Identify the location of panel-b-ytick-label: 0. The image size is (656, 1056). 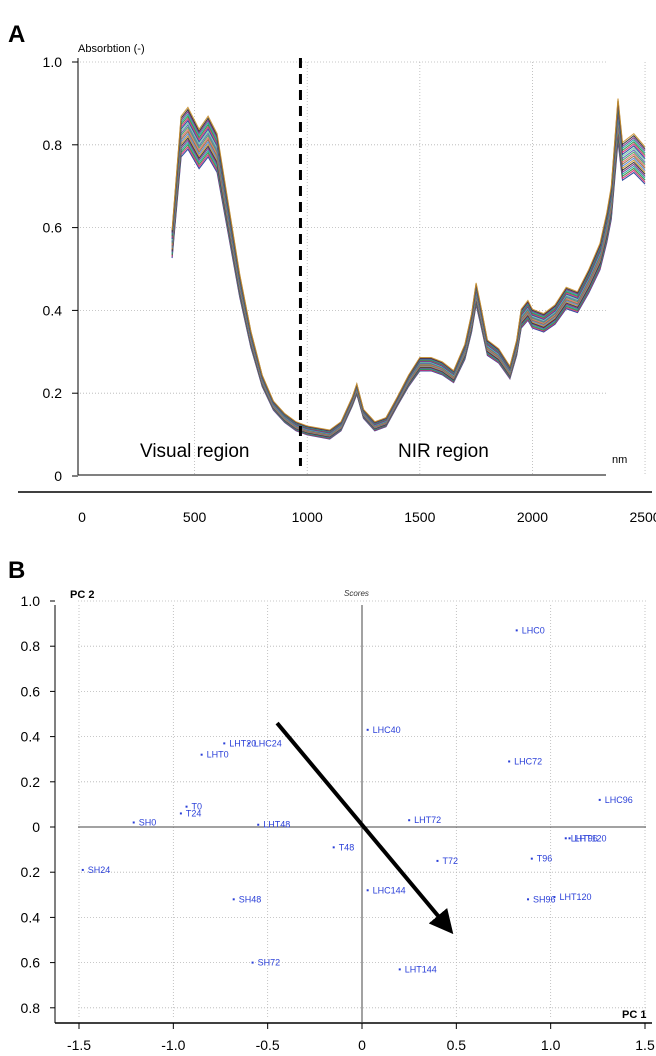
(36, 827).